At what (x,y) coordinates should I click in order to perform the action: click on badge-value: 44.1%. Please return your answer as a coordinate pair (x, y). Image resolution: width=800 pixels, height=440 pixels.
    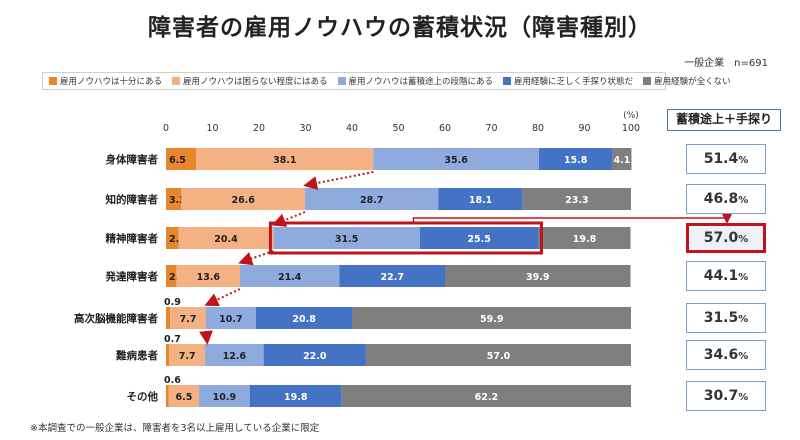
    Looking at the image, I should click on (726, 276).